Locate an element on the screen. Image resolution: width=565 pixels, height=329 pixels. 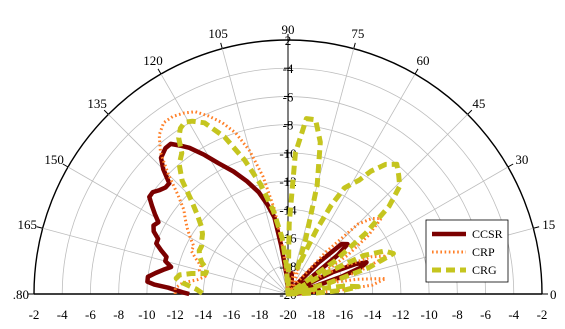
radial-label: -10 is located at coordinates (287, 153).